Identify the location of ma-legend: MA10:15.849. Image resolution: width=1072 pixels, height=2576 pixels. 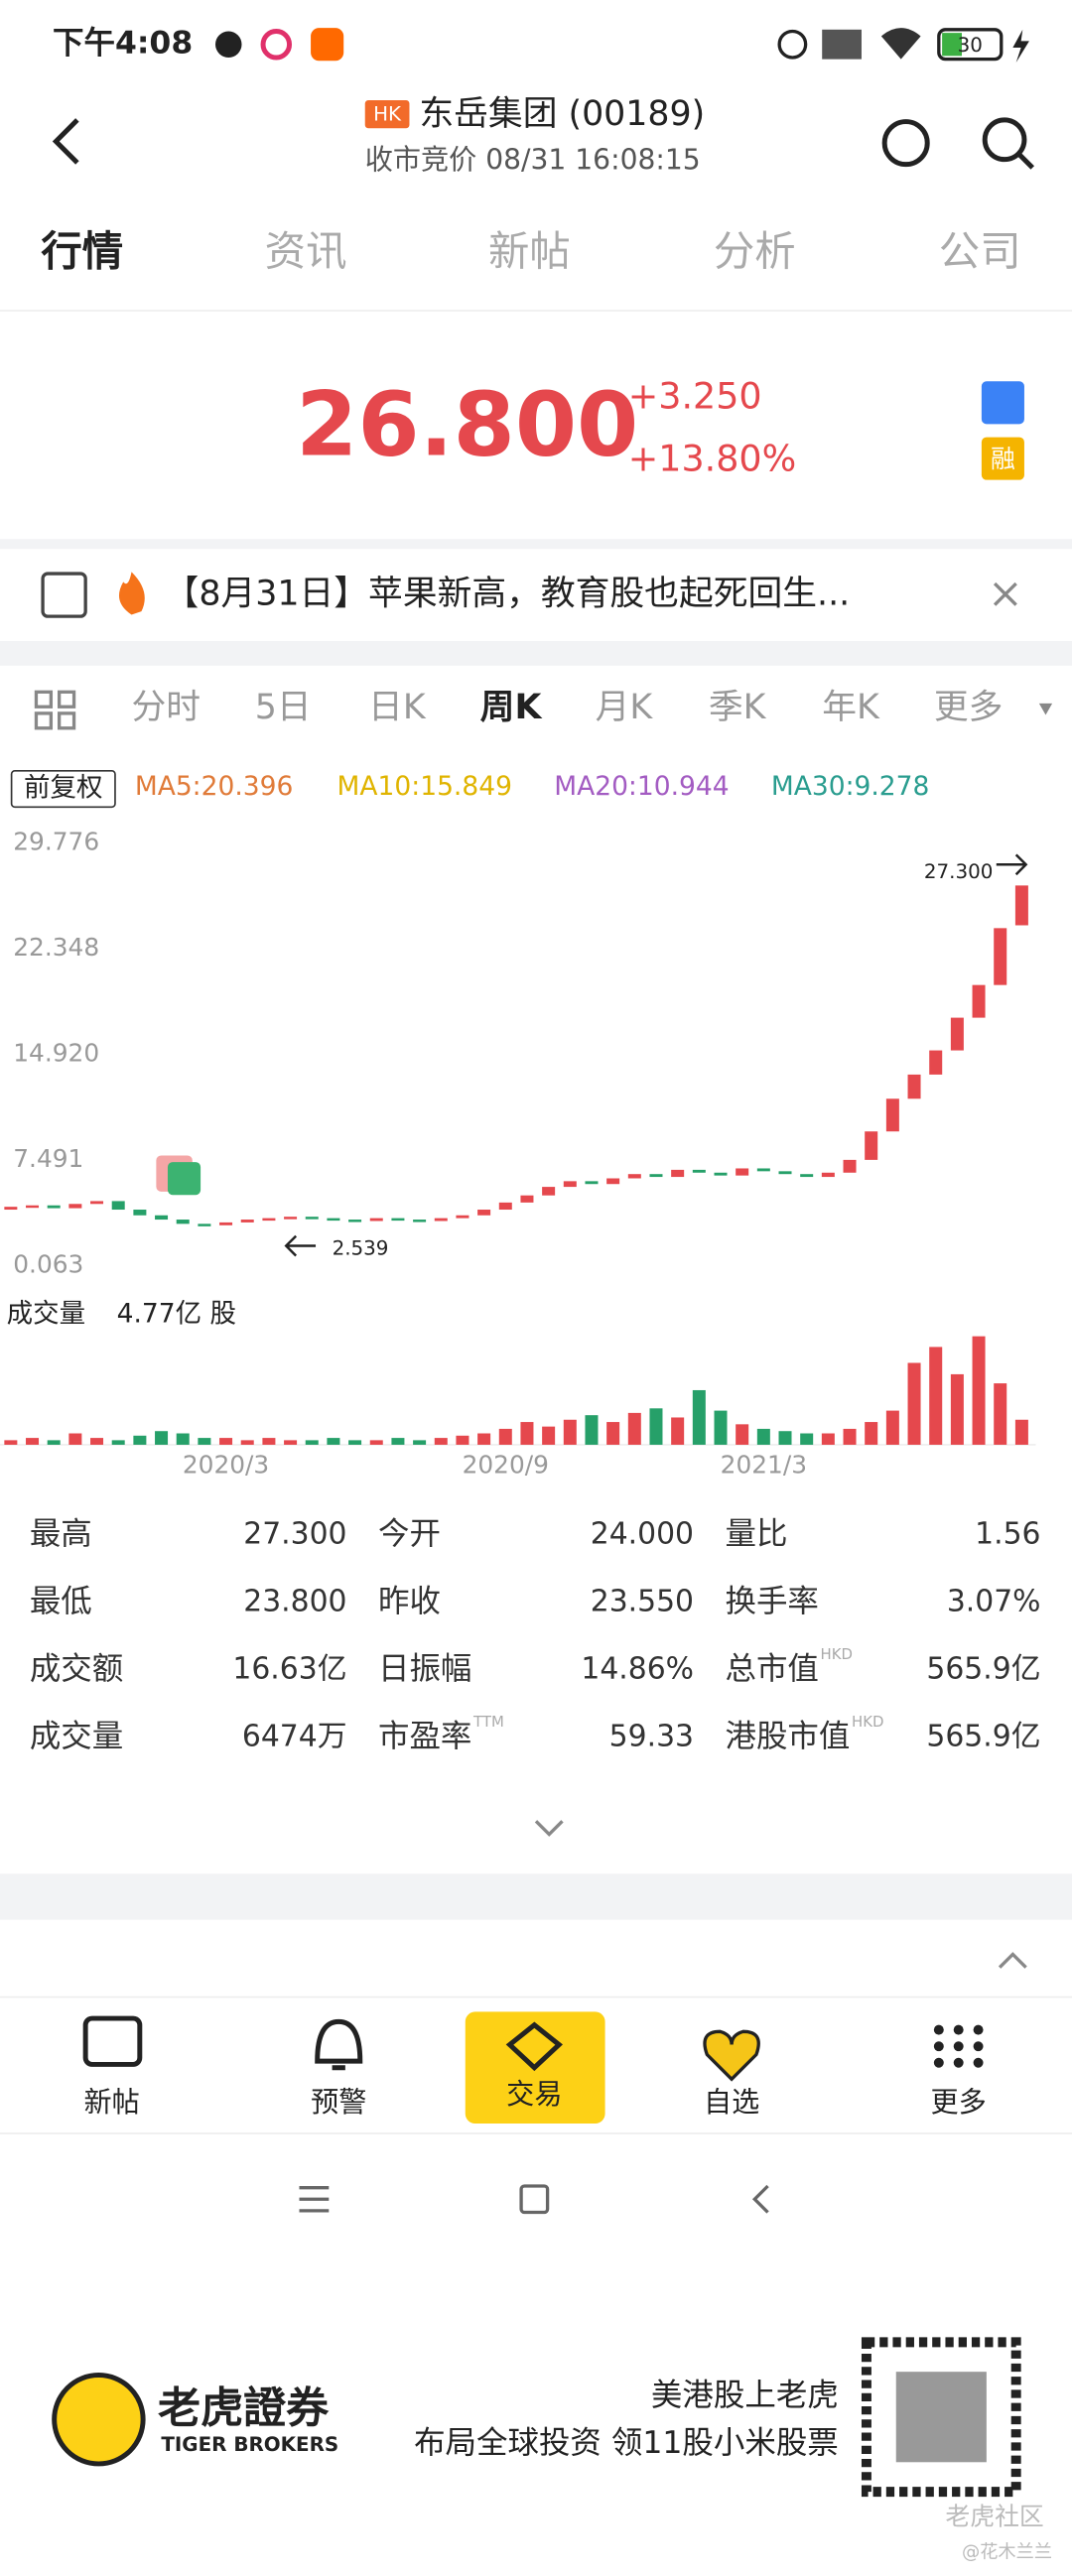
(424, 787).